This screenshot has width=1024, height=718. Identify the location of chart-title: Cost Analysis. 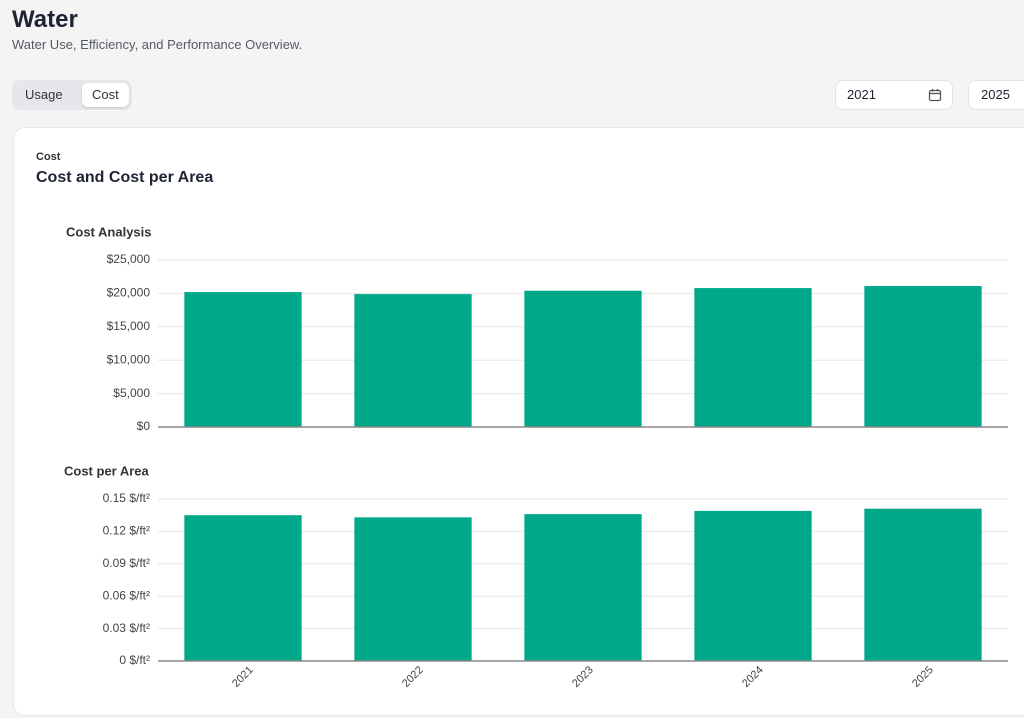
(109, 231).